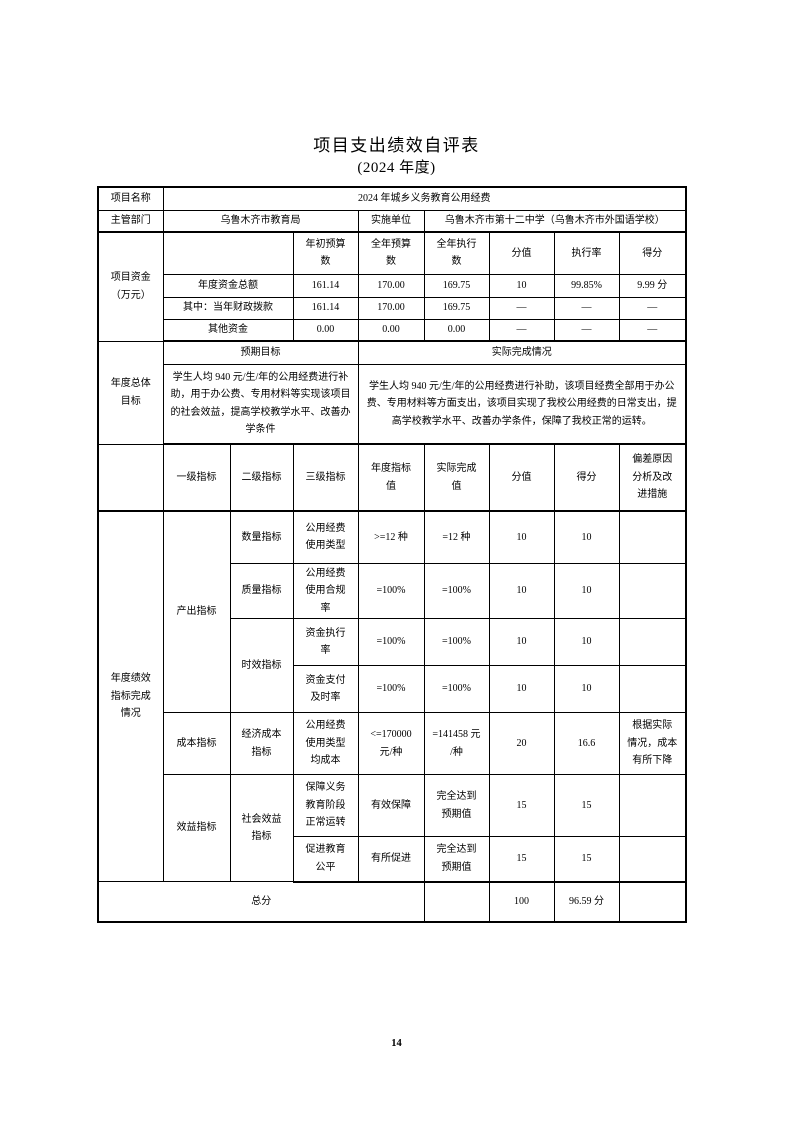 Image resolution: width=793 pixels, height=1122 pixels. Describe the element at coordinates (130, 477) in the screenshot. I see `indicator-empty-header-cell` at that location.